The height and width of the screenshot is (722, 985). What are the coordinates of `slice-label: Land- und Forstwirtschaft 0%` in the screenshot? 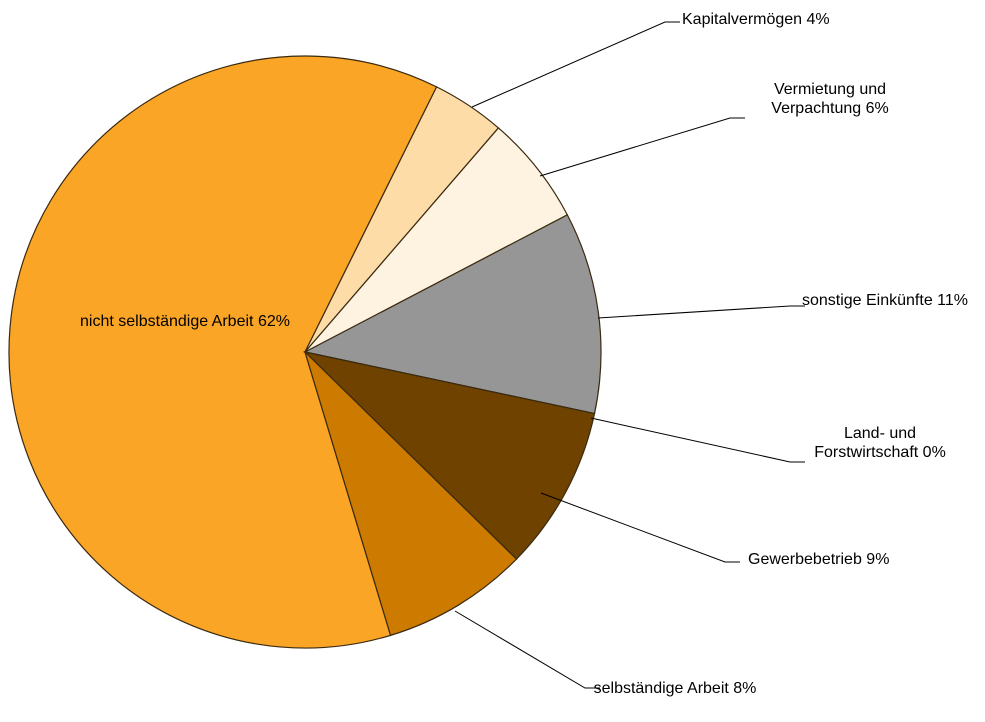 It's located at (880, 443).